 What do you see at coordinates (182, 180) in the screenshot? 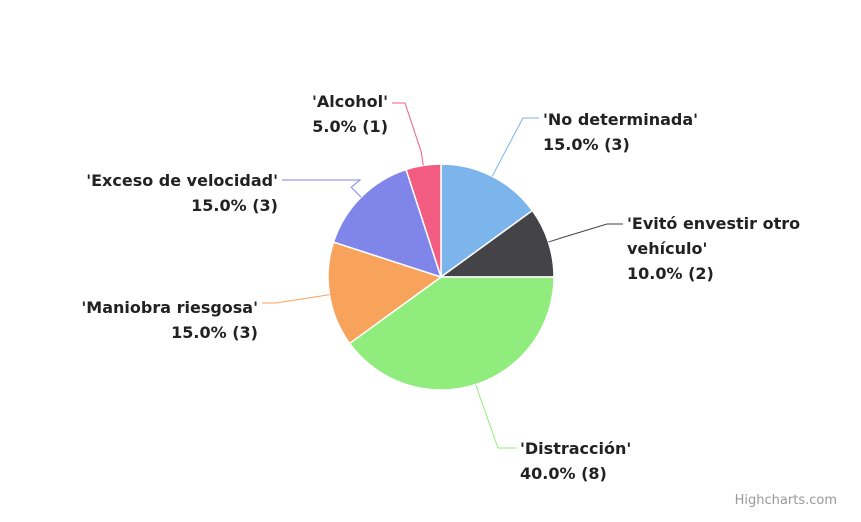
I see `label-name: 'Exceso de velocidad'` at bounding box center [182, 180].